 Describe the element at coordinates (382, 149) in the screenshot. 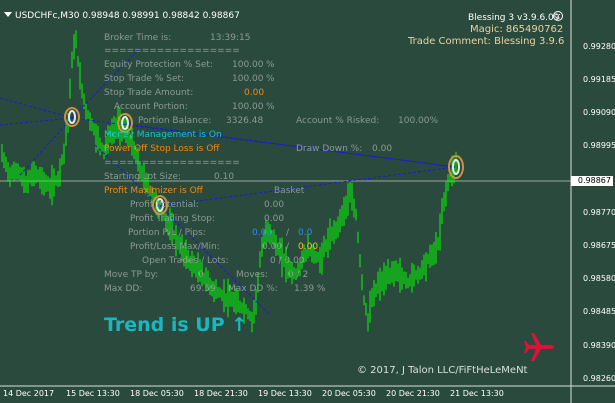

I see `drawdown-value: 0.00` at that location.